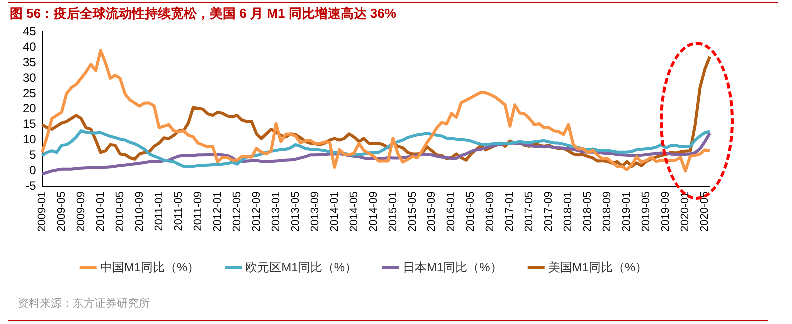  Describe the element at coordinates (627, 212) in the screenshot. I see `x-tick-label: 2019-01` at that location.